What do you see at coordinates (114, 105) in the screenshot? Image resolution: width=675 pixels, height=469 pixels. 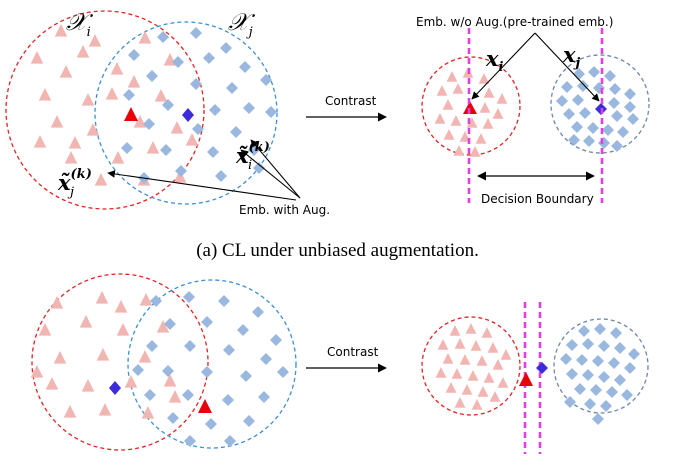 I see `augmented-triangles` at bounding box center [114, 105].